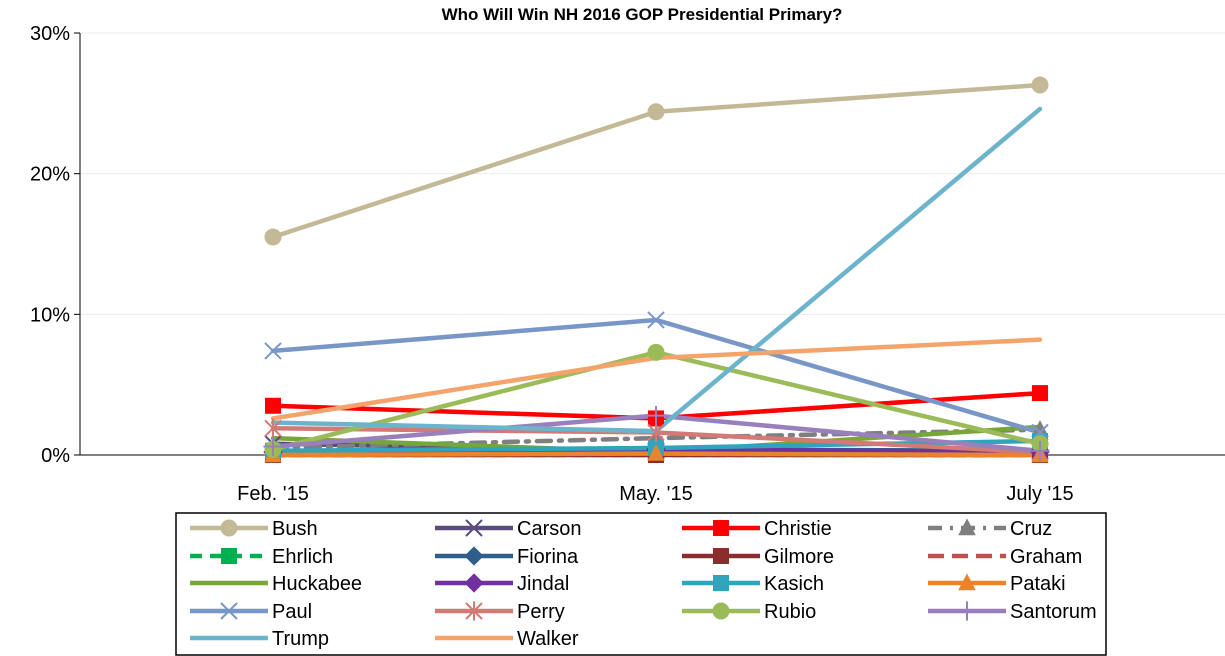 The height and width of the screenshot is (656, 1225). What do you see at coordinates (251, 612) in the screenshot?
I see `legend-item-paul: Paul` at bounding box center [251, 612].